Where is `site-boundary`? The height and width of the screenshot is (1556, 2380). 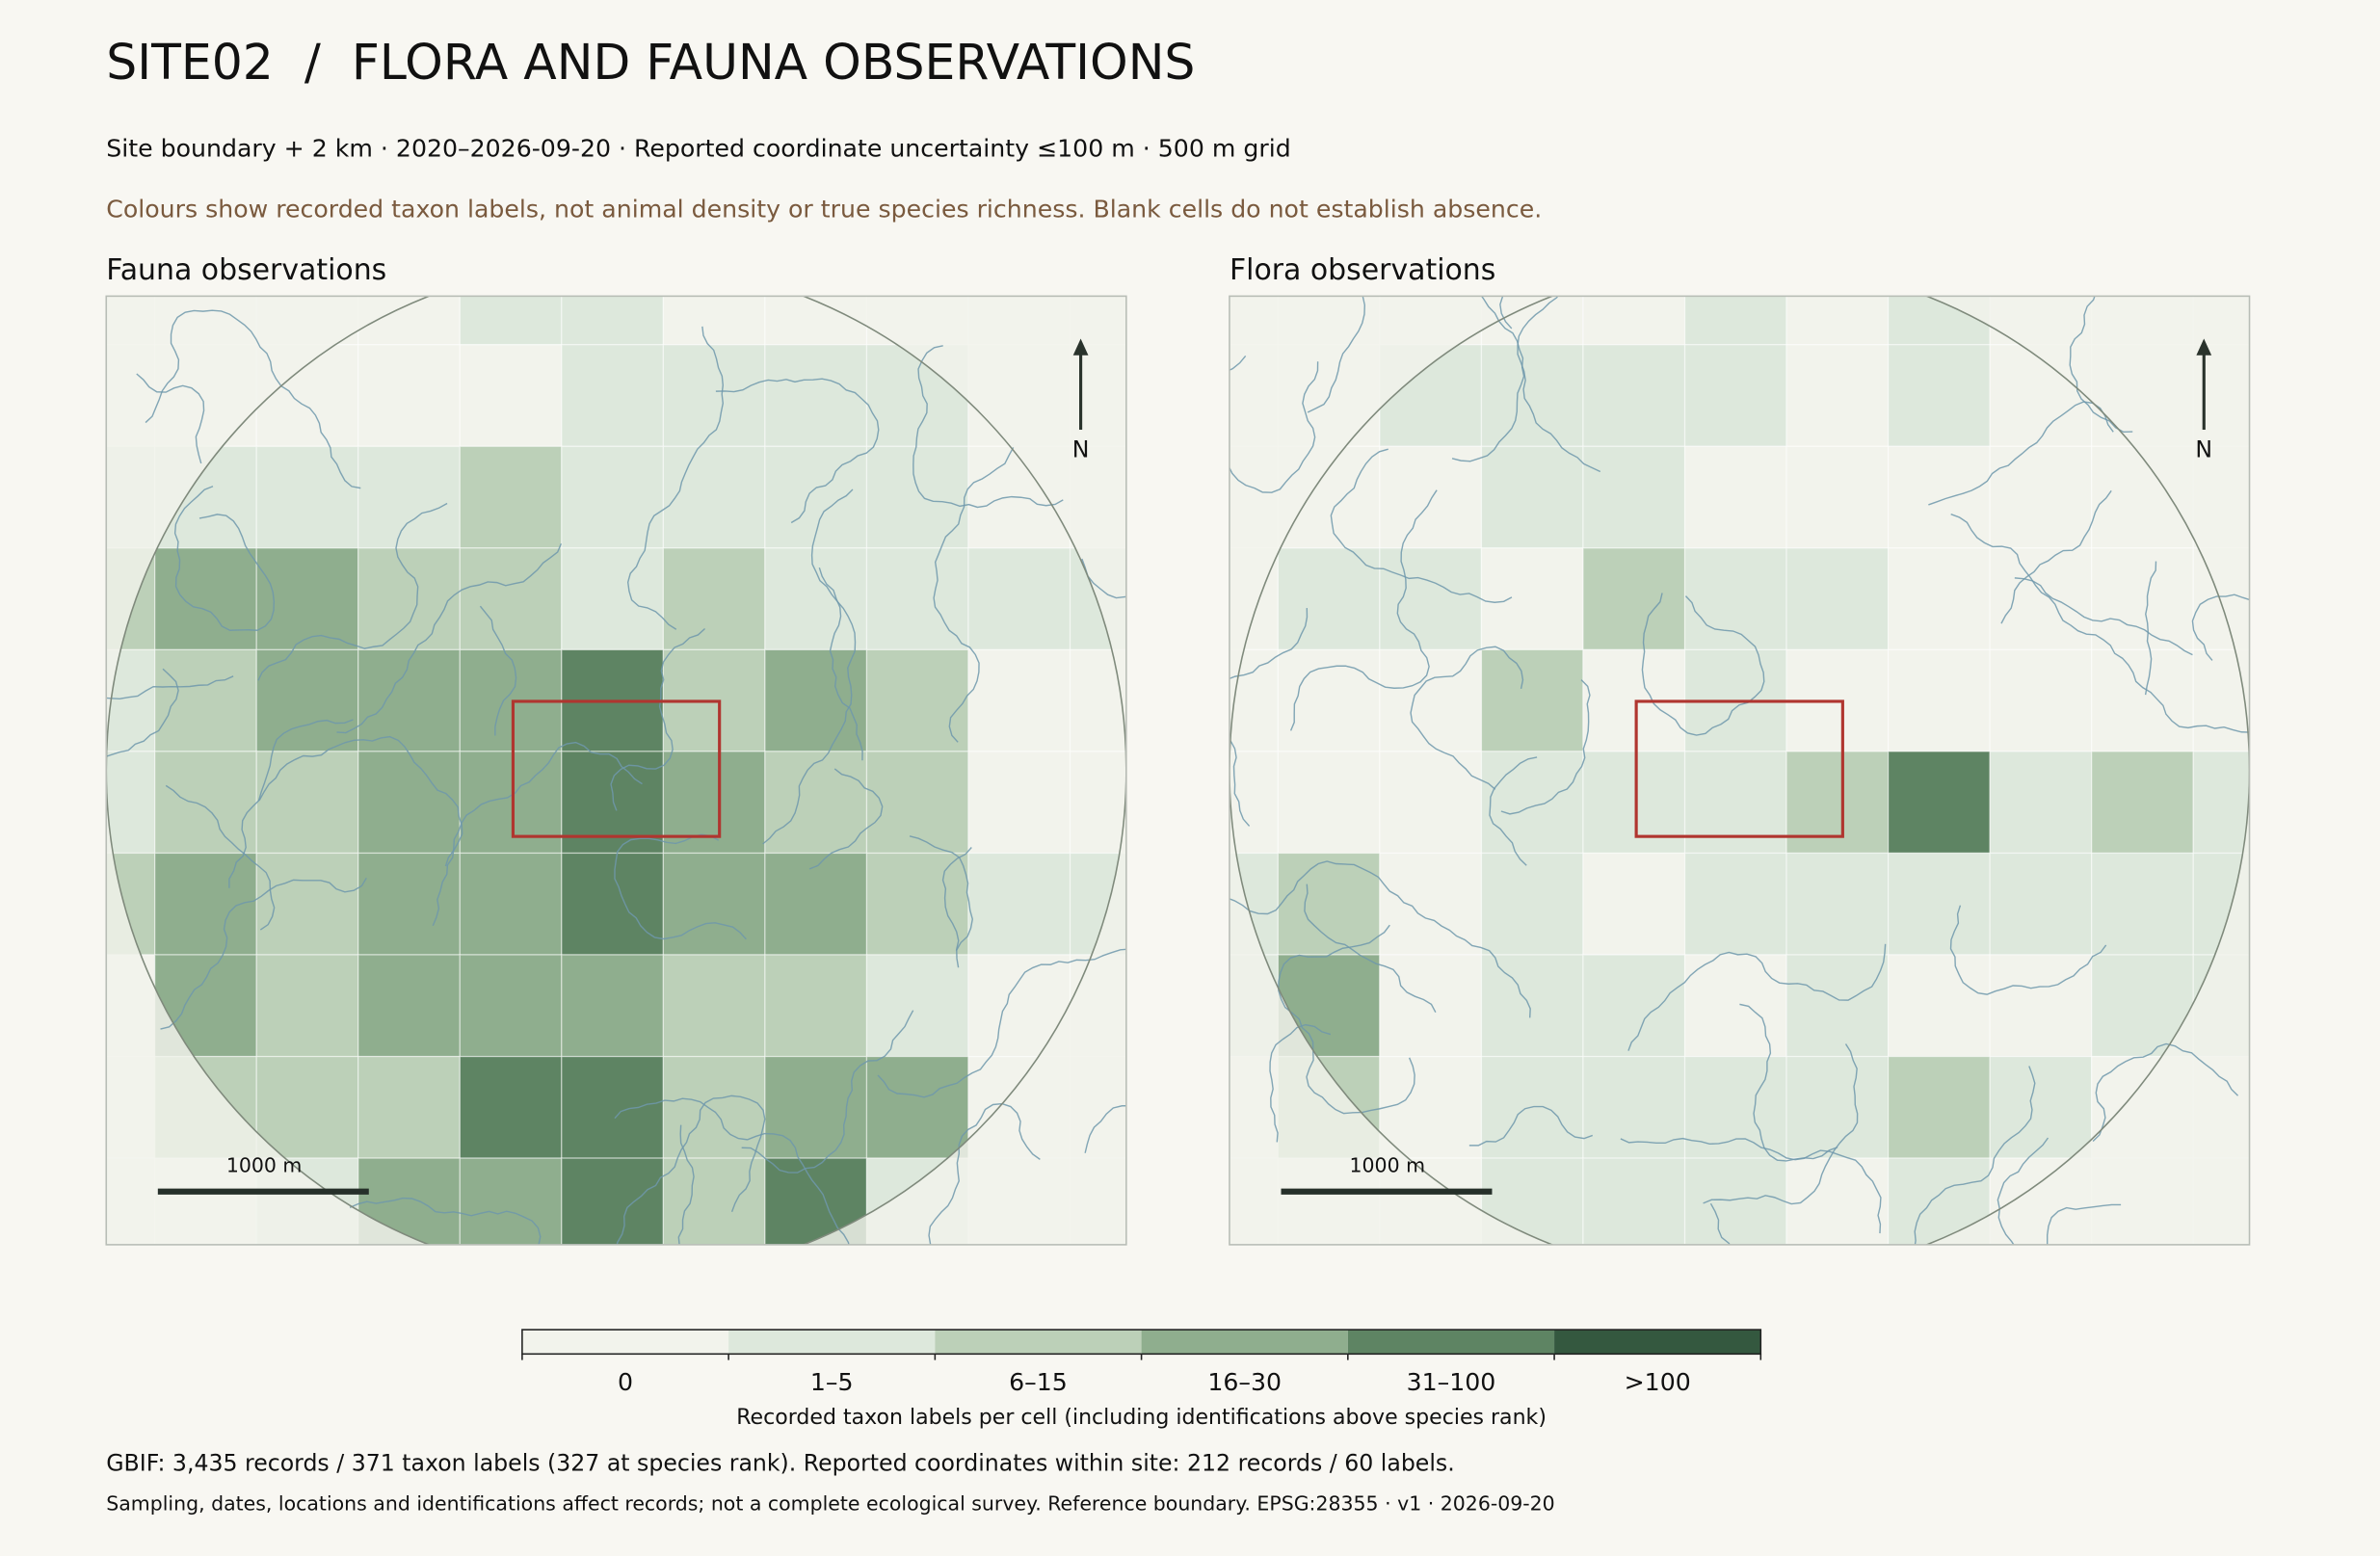
site-boundary is located at coordinates (617, 768).